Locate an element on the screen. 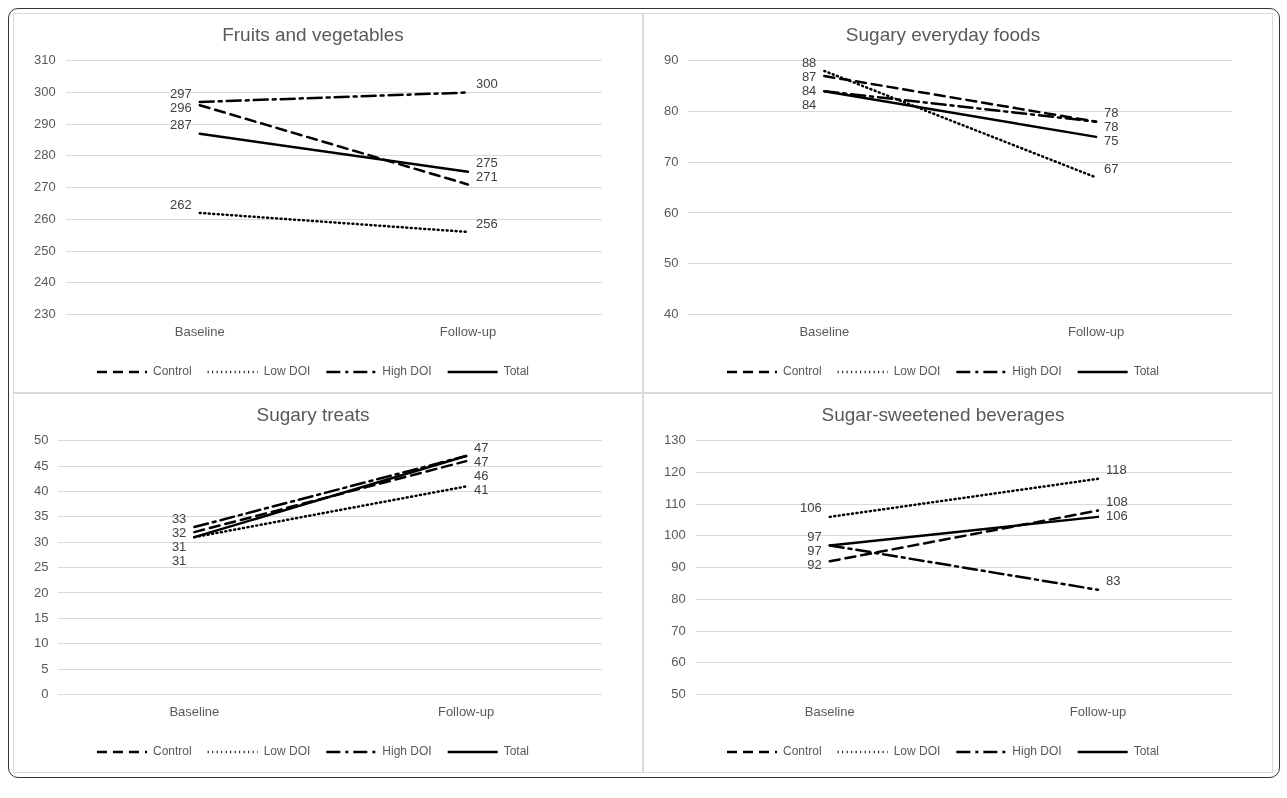 The height and width of the screenshot is (798, 1287). data-label: 271 is located at coordinates (486, 177).